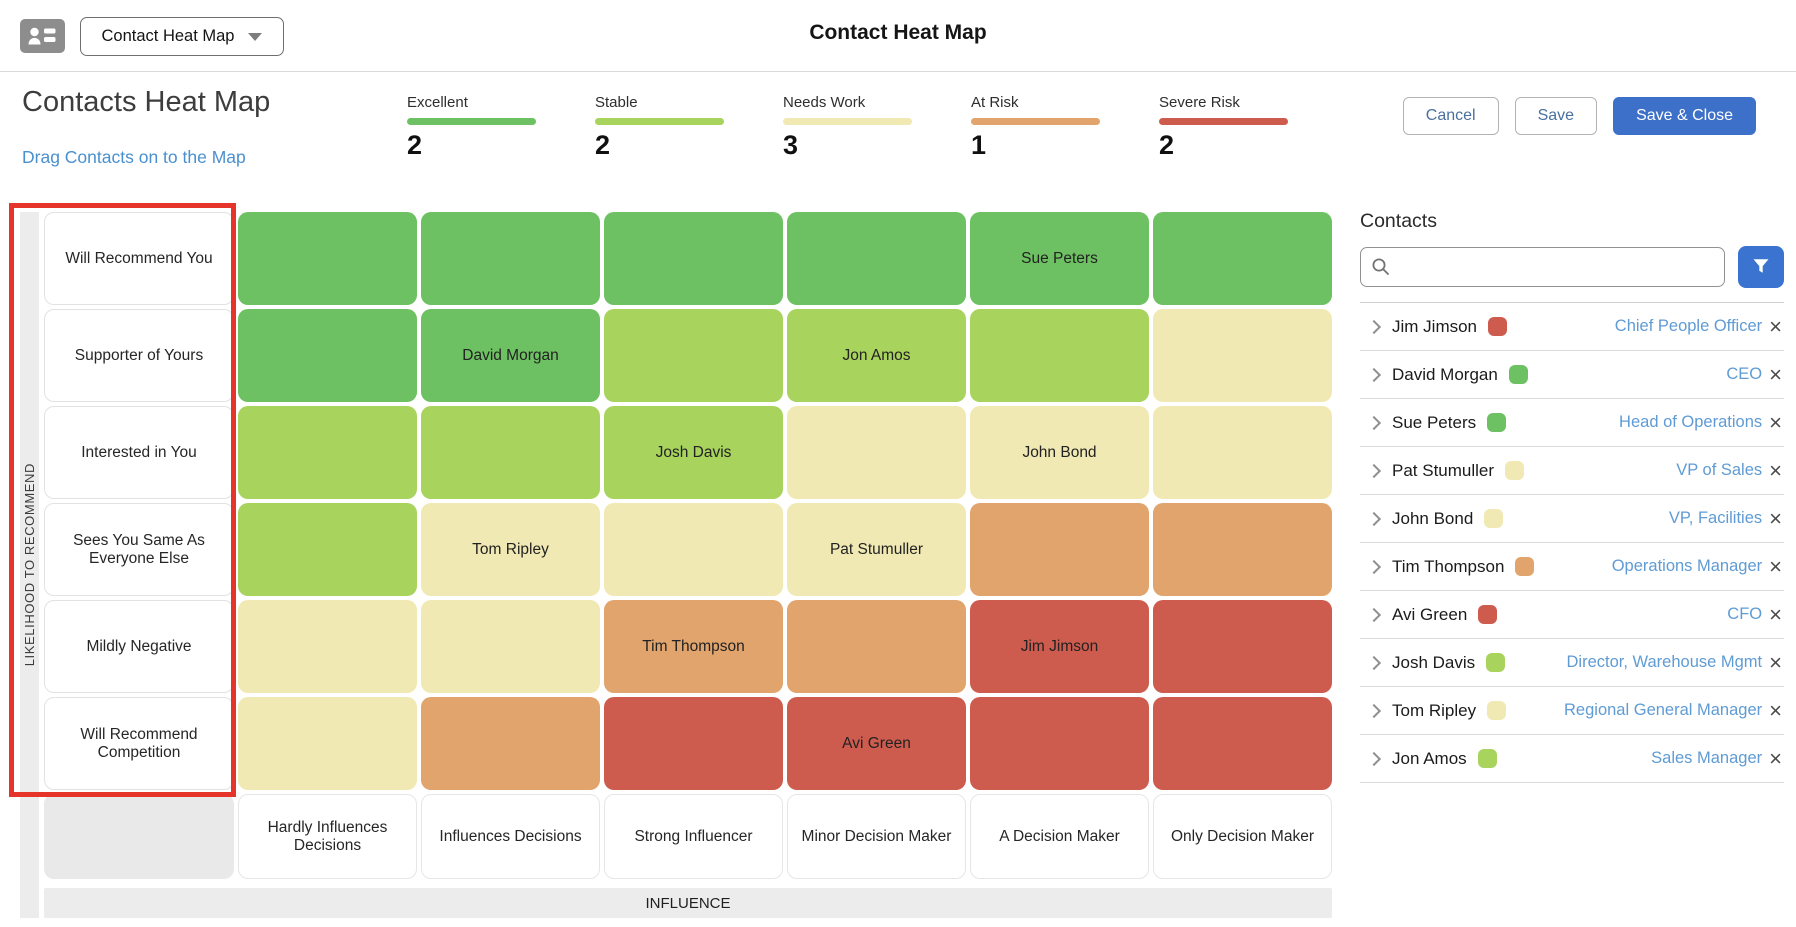  What do you see at coordinates (1572, 519) in the screenshot?
I see `contact-row: John Bond VP, Facilities ×` at bounding box center [1572, 519].